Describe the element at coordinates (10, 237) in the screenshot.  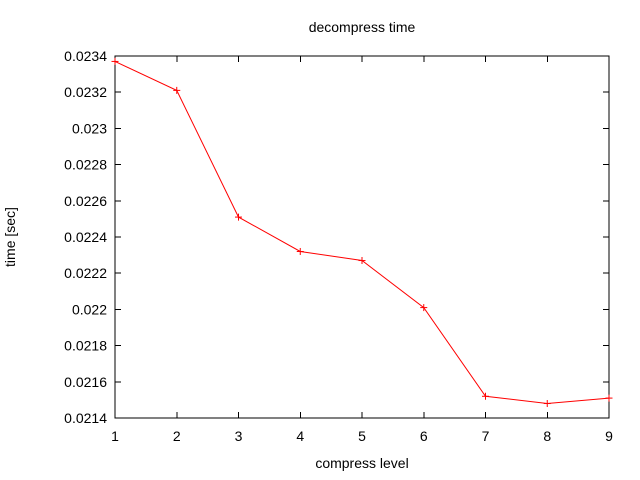
I see `y-axis-label: time [sec]` at that location.